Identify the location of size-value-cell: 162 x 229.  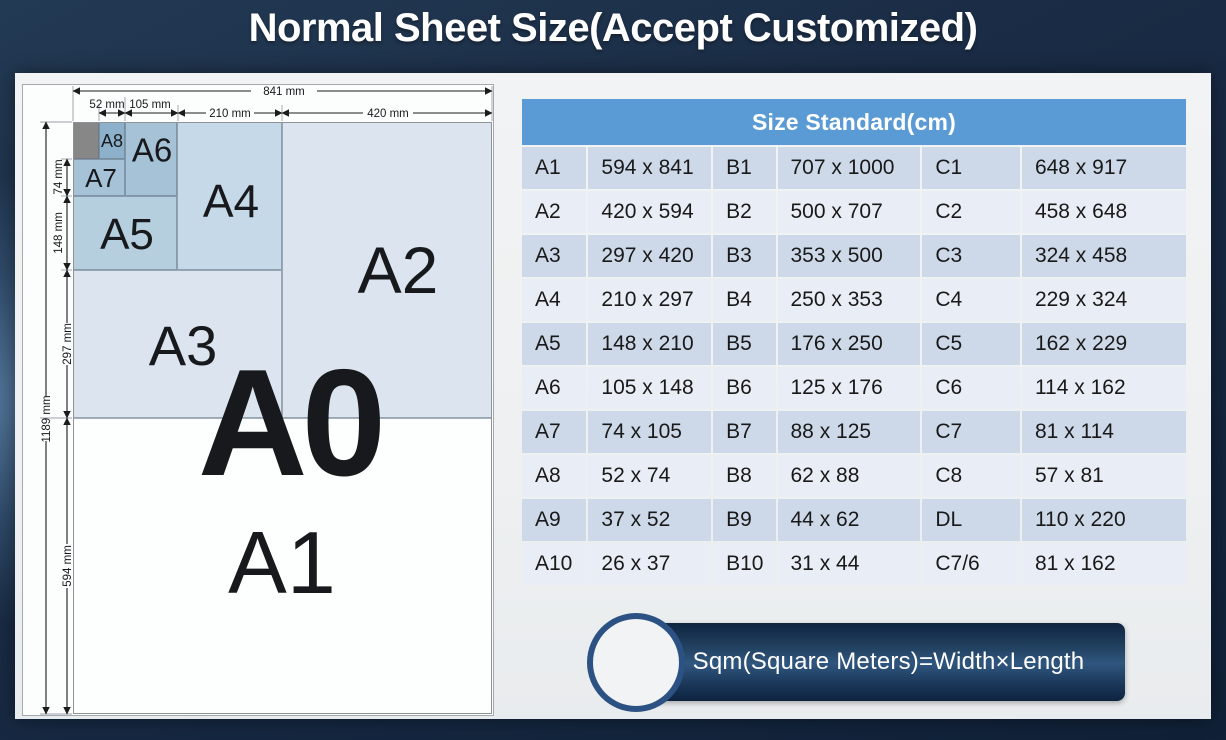
(1103, 344).